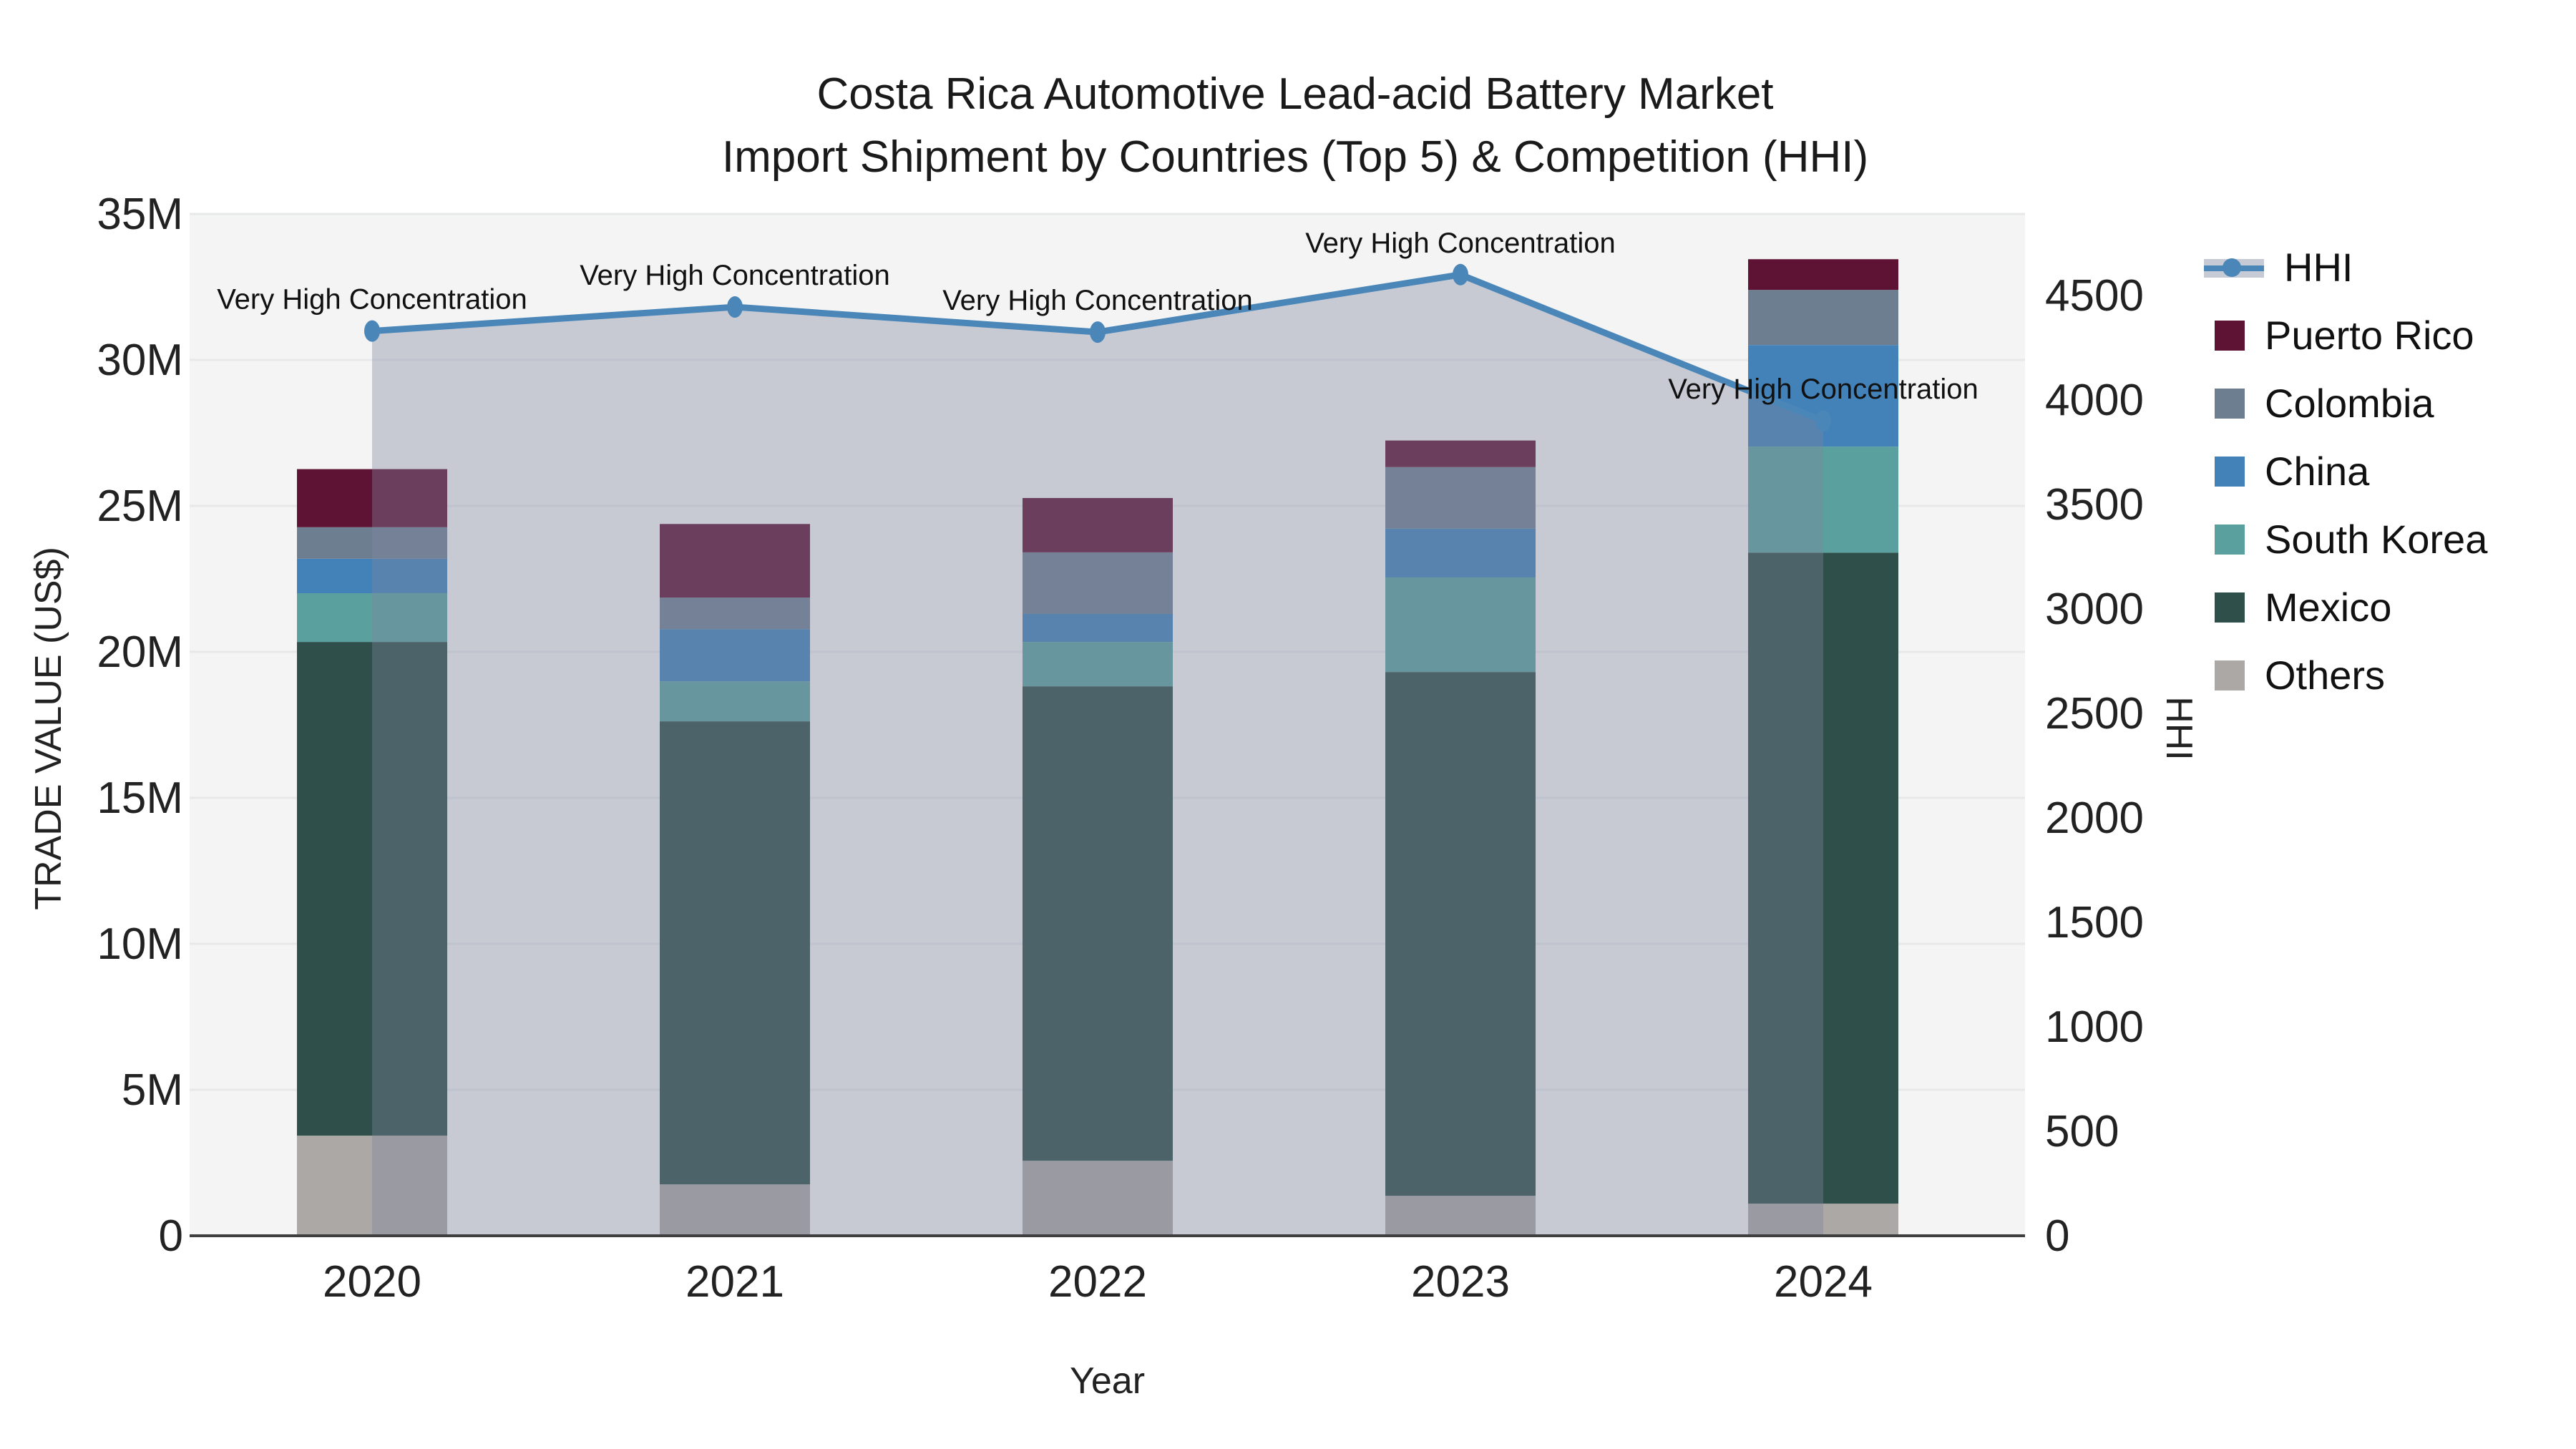  Describe the element at coordinates (1823, 1282) in the screenshot. I see `x-tick-label-2024: 2024` at that location.